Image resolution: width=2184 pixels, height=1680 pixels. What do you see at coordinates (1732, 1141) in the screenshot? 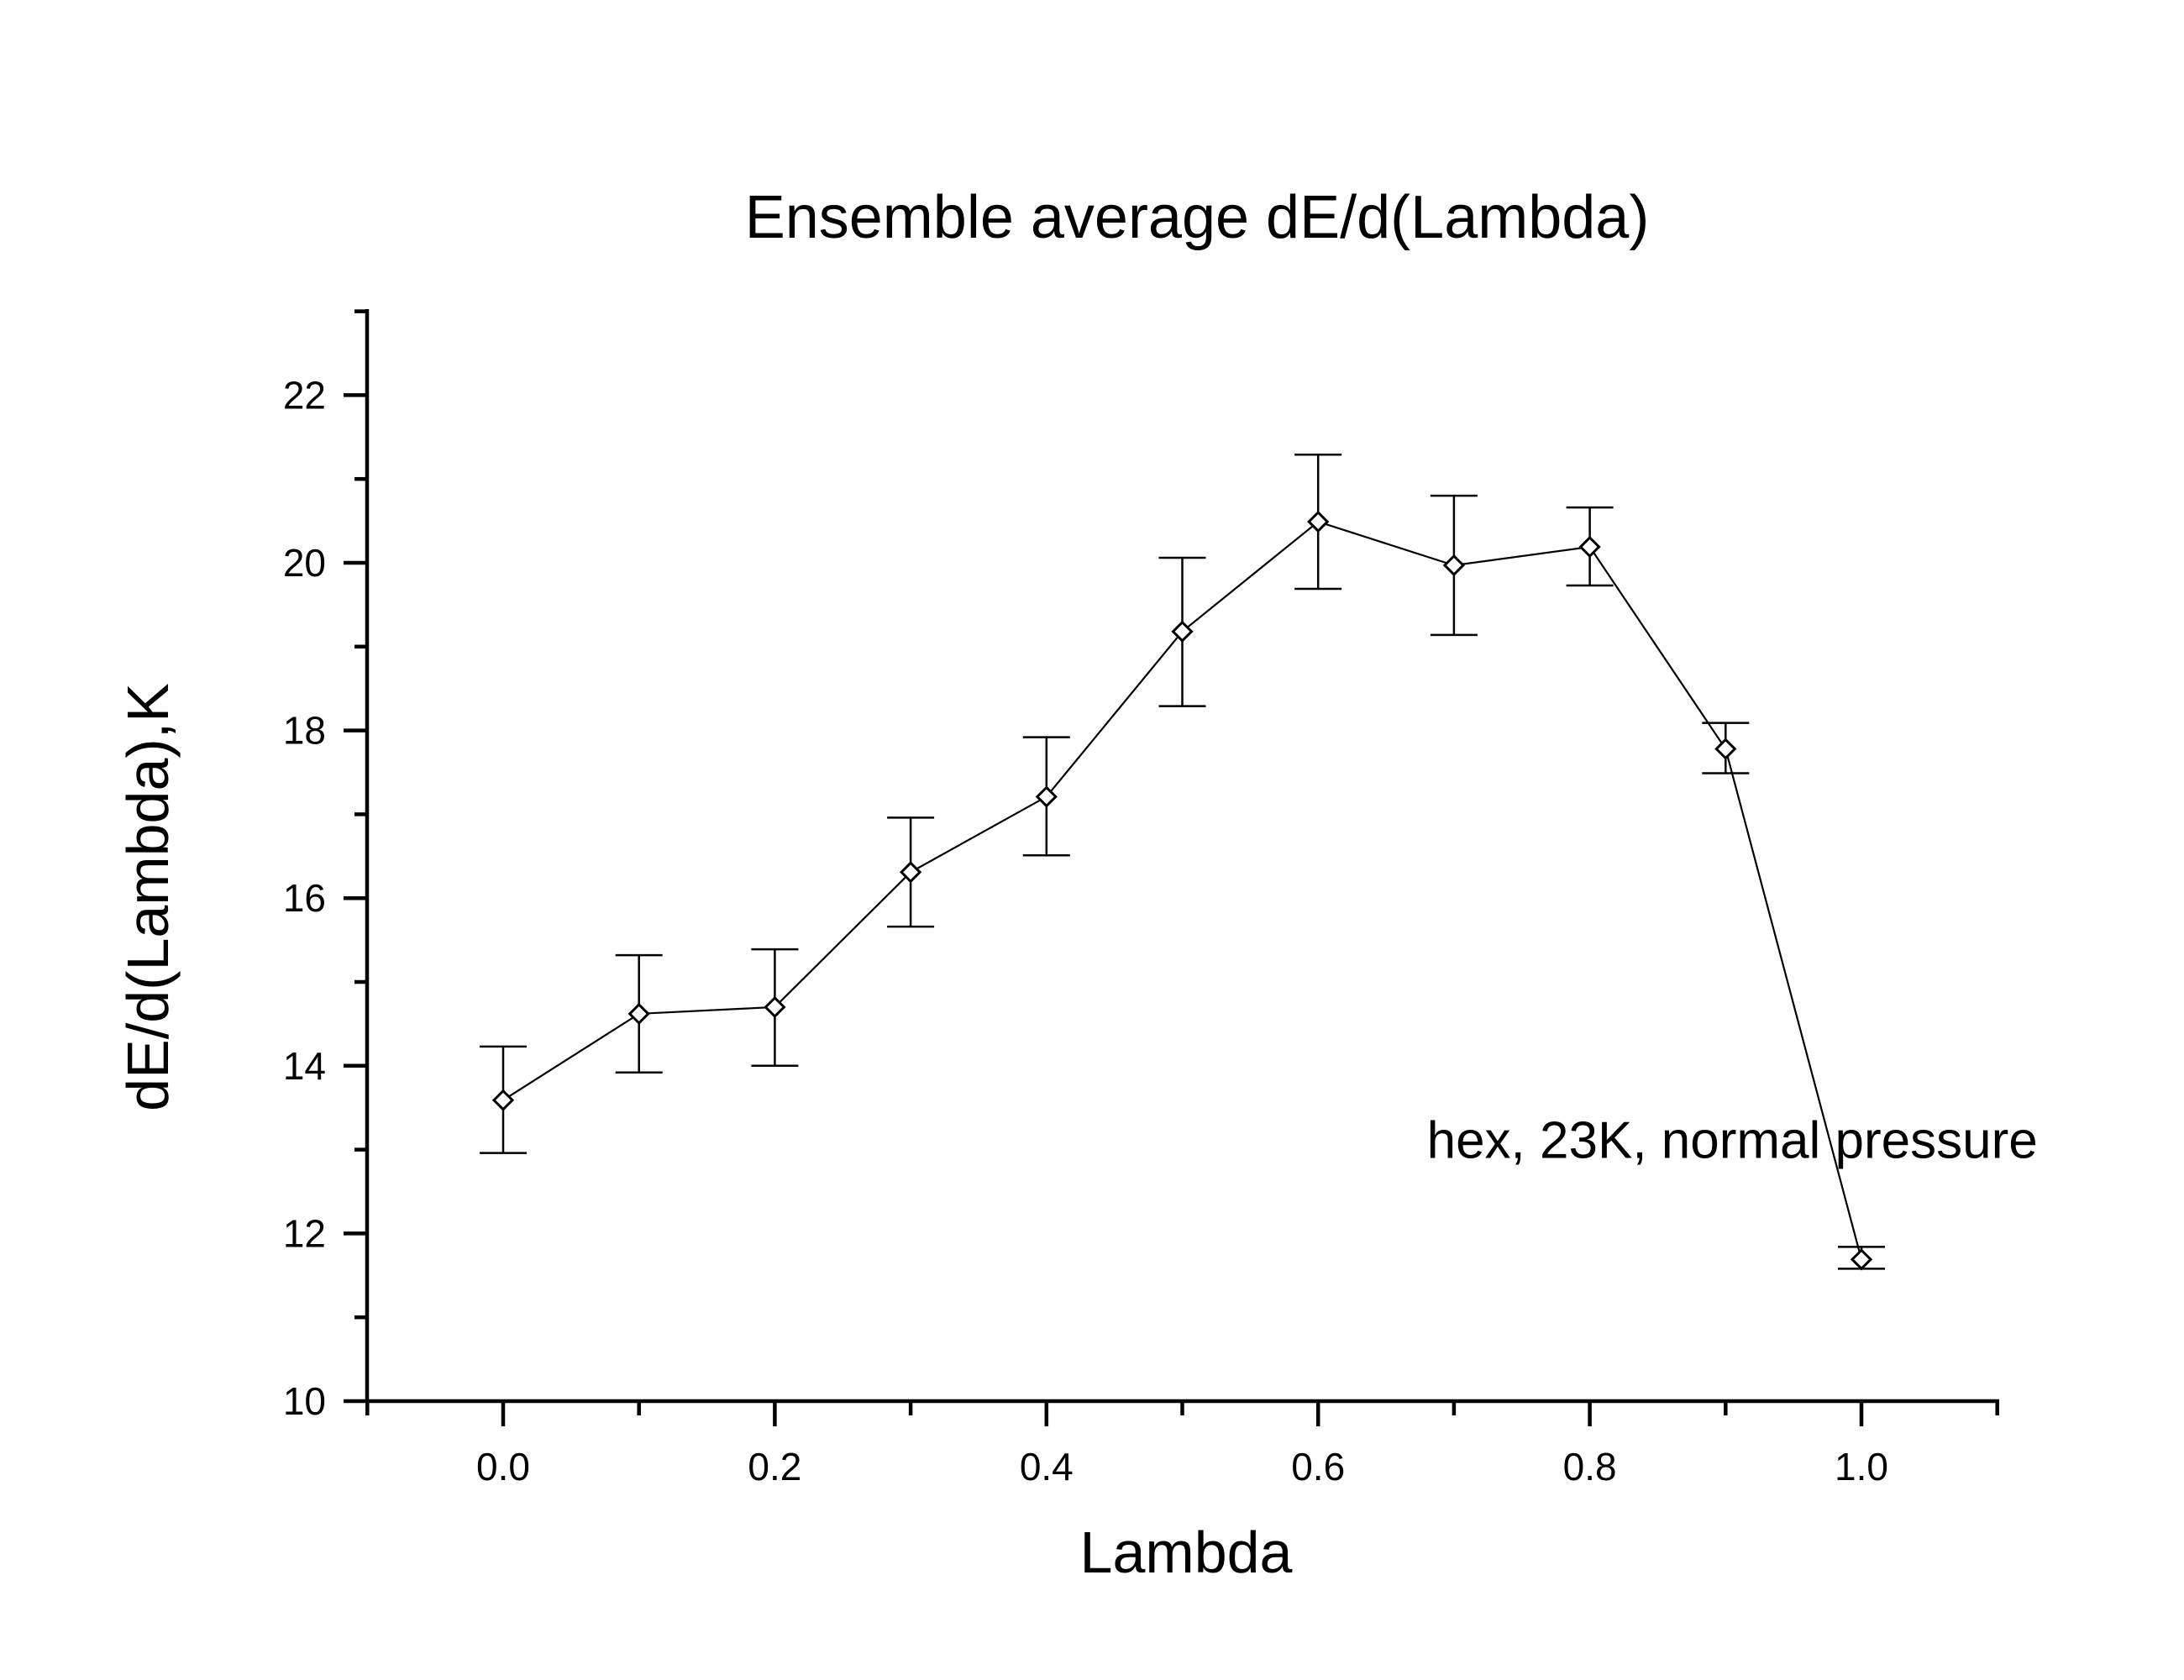
I see `annotation-text: hex, 23K, normal pressure` at bounding box center [1732, 1141].